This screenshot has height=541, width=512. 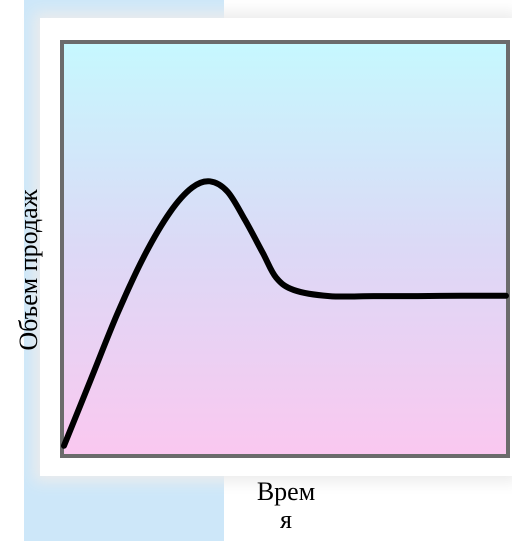 I want to click on y-axis-label: Объем продаж, so click(x=28, y=270).